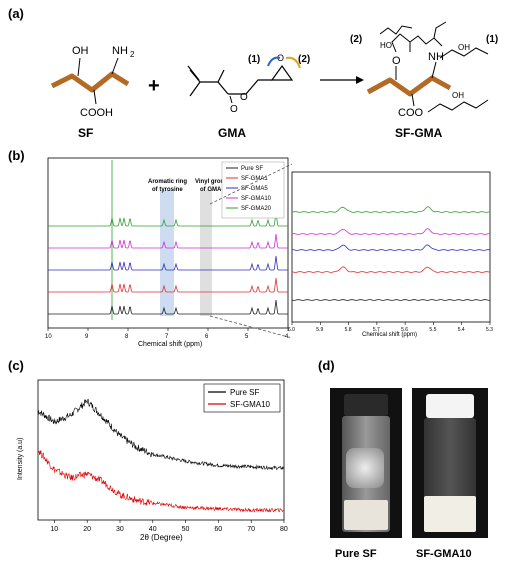  I want to click on nmr-legend: Pure SF SF-GMA1 SF-GMA5 SF-GMA10 SF-GMA20, so click(253, 190).